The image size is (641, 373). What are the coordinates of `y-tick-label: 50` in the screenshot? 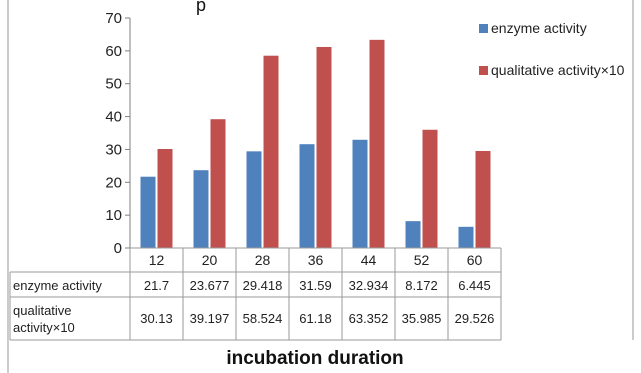 It's located at (113, 84).